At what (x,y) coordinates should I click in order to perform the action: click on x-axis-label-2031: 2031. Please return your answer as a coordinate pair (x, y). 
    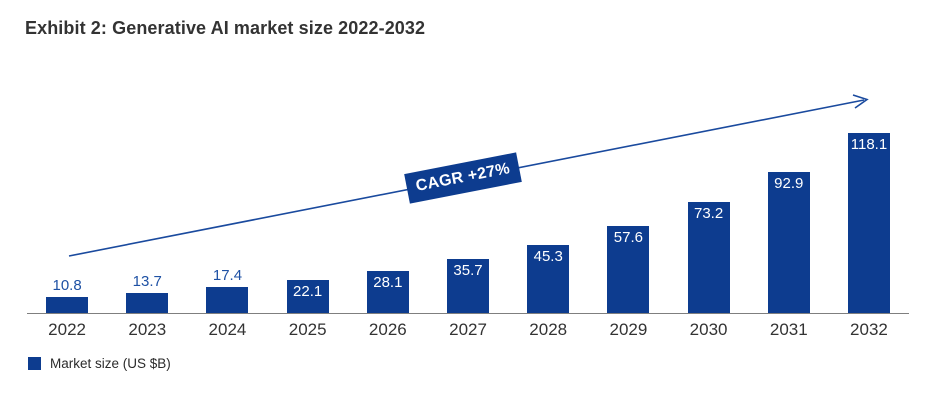
    Looking at the image, I should click on (788, 329).